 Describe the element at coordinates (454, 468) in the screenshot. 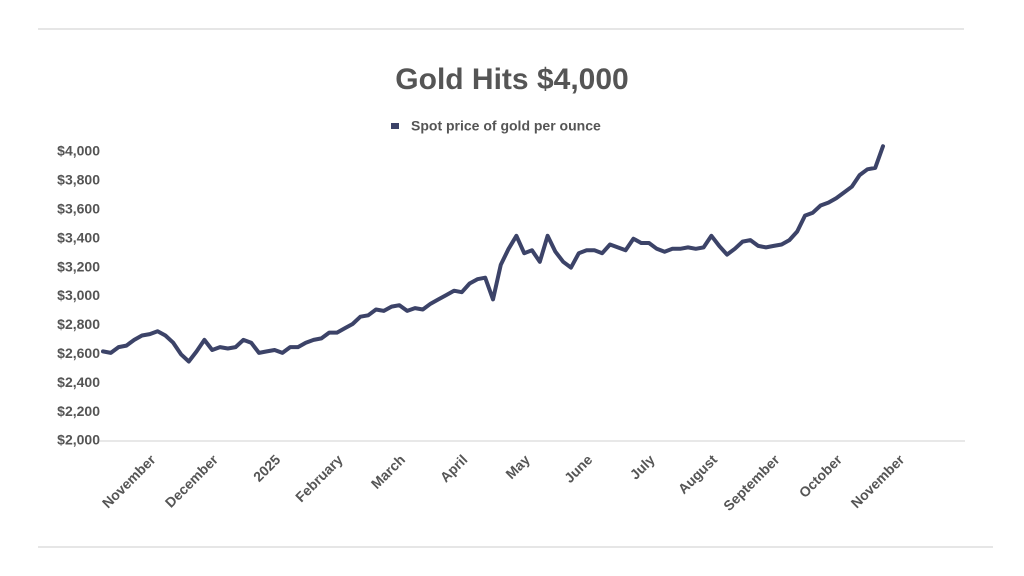

I see `x-tick-label: April` at that location.